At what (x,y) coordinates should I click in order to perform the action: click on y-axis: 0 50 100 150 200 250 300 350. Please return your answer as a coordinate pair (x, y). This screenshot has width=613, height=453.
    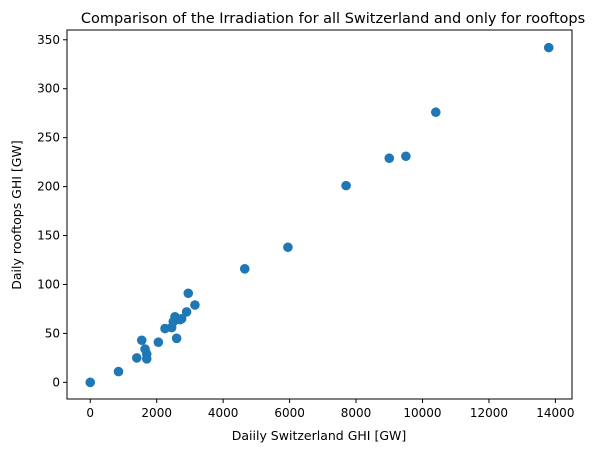
    Looking at the image, I should click on (52, 211).